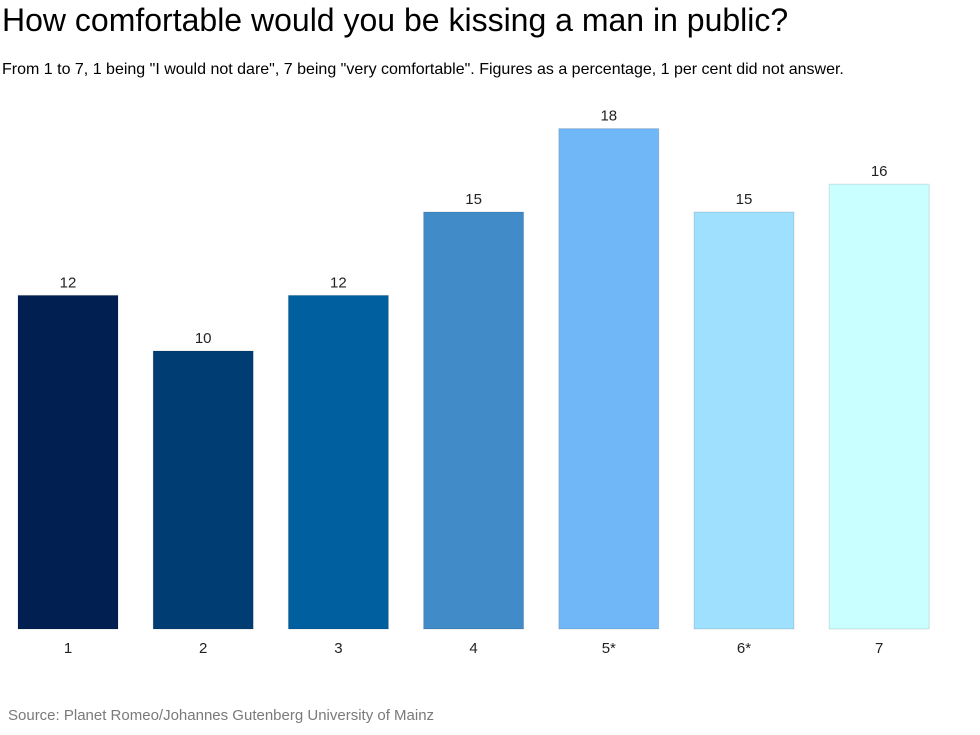 This screenshot has height=735, width=980. I want to click on category-tick-label: 4, so click(473, 648).